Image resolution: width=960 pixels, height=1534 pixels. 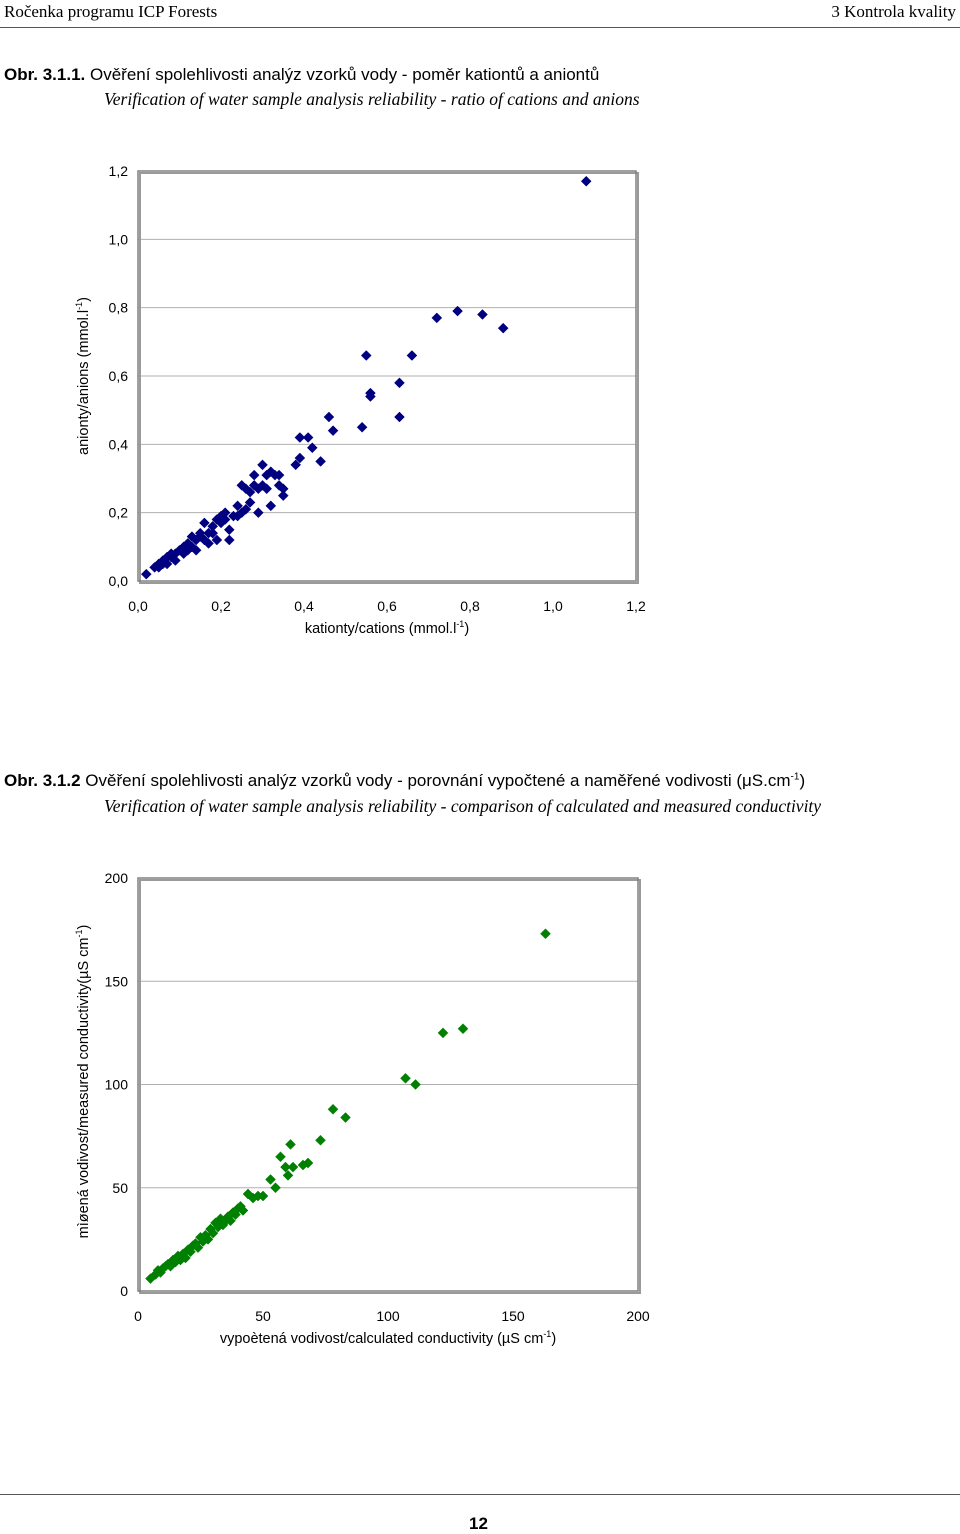 What do you see at coordinates (381, 629) in the screenshot?
I see `x-axis-title-text: kationty/cations (mmol.l` at bounding box center [381, 629].